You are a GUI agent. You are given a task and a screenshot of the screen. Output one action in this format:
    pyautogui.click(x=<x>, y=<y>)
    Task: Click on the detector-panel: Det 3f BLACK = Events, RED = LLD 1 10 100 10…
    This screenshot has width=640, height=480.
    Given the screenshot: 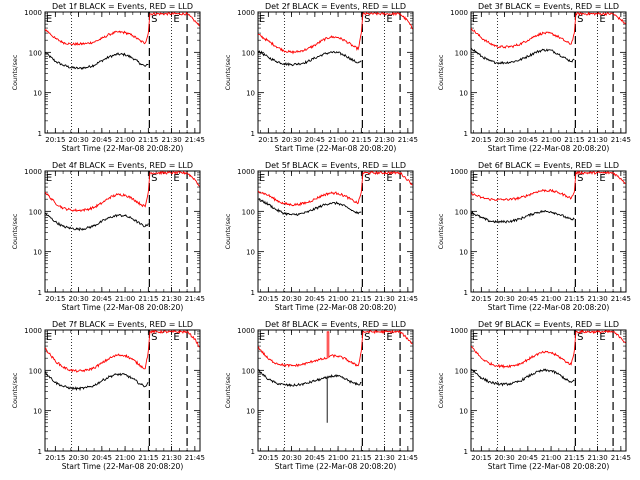 What is the action you would take?
    pyautogui.click(x=534, y=77)
    